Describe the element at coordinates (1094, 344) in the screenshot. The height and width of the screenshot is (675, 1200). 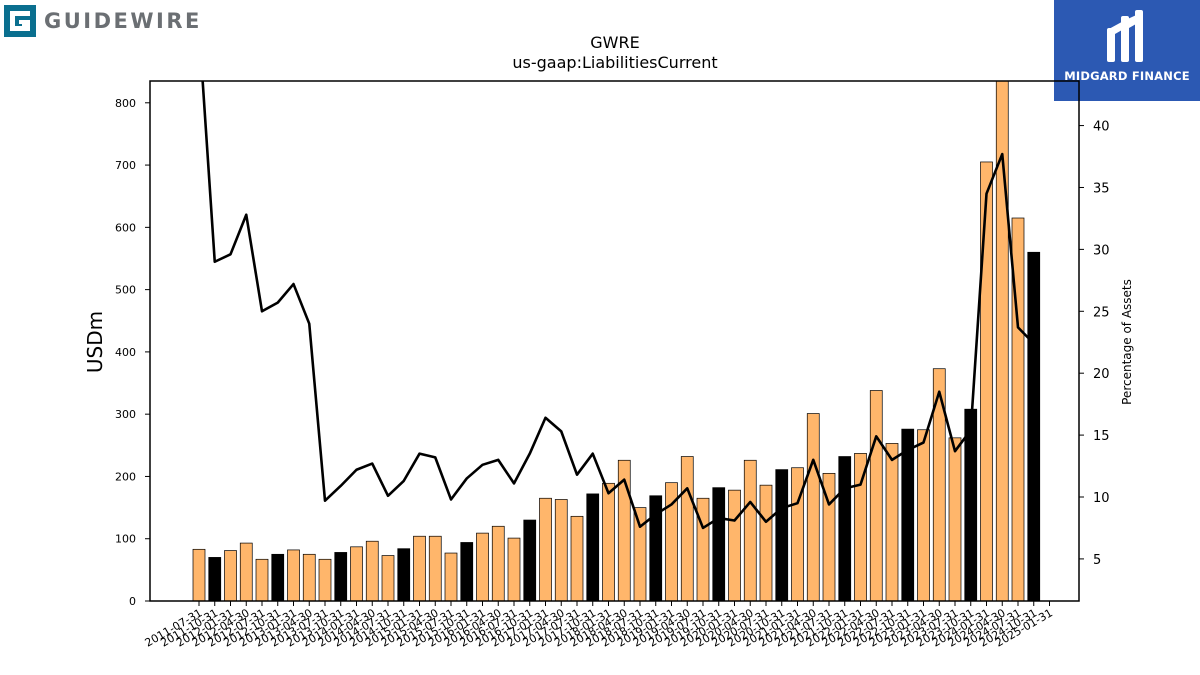
I see `y2-axis: 5 10 15 20 25 30 35 40` at that location.